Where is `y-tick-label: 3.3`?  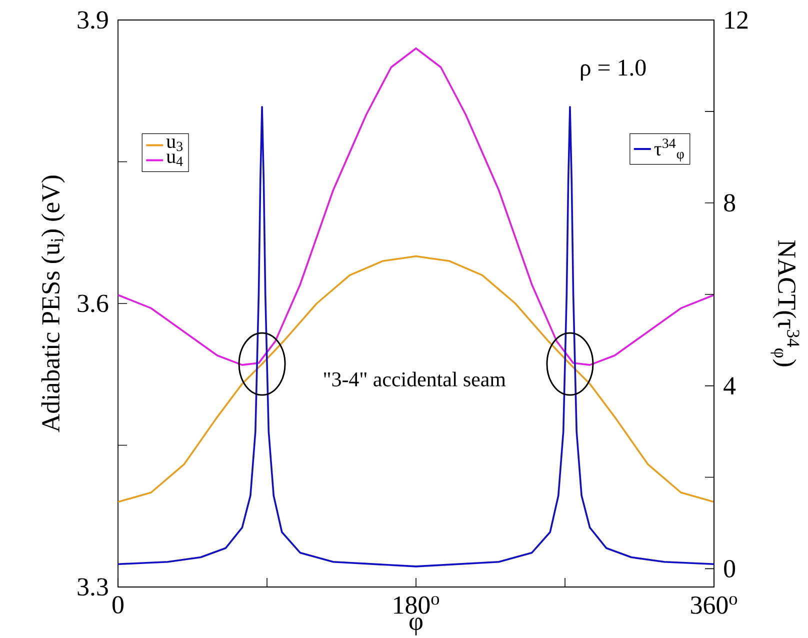
y-tick-label: 3.3 is located at coordinates (93, 587).